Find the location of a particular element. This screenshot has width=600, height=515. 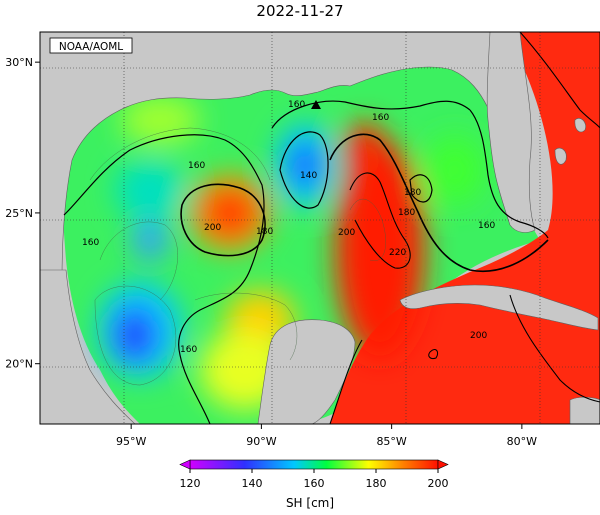

colorbar-tick-label: 200 is located at coordinates (438, 483).